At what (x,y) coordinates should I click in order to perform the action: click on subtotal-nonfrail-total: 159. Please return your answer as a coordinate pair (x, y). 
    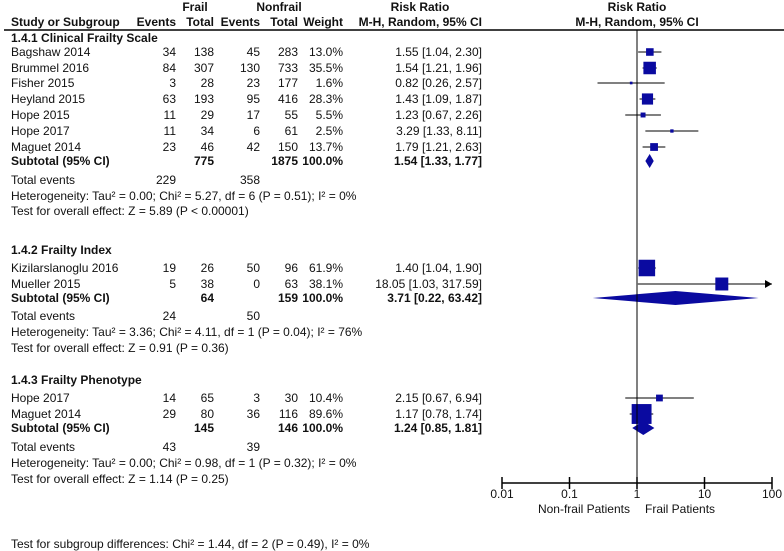
    Looking at the image, I should click on (287, 298).